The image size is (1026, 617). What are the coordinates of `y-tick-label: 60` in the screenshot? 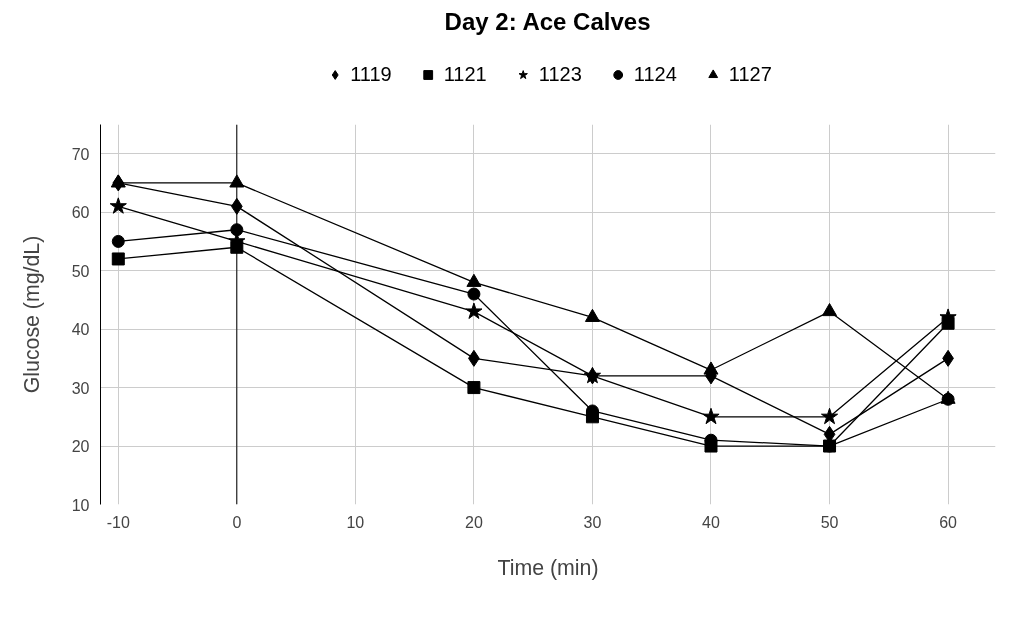 It's located at (80, 213).